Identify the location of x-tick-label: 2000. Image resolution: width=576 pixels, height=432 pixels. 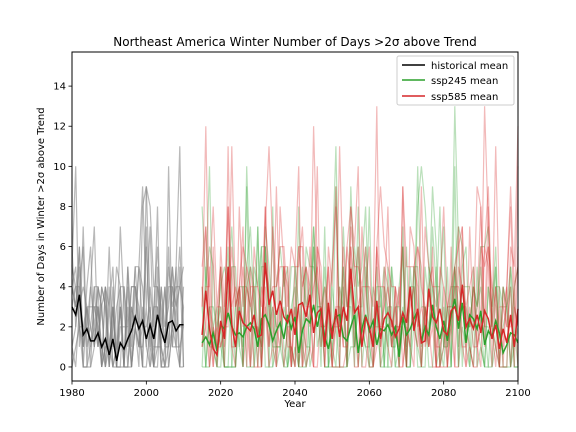
(146, 393).